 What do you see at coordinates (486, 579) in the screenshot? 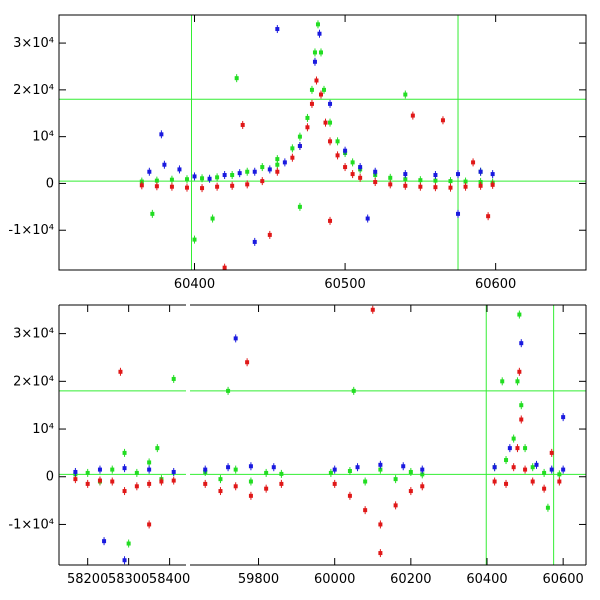
I see `x-tick-label: 60400` at bounding box center [486, 579].